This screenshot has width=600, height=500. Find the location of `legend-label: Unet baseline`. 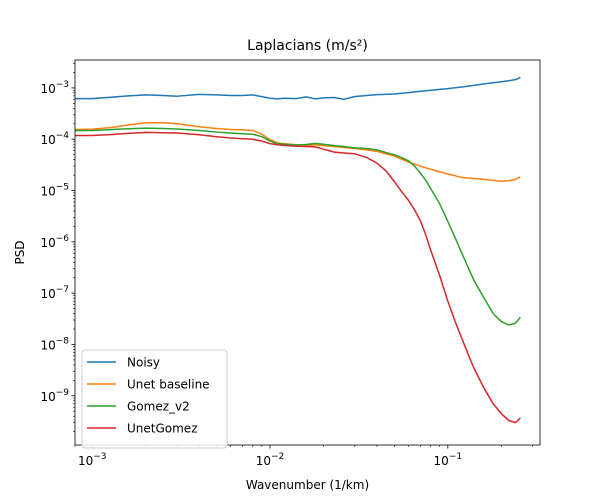

legend-label: Unet baseline is located at coordinates (168, 385).